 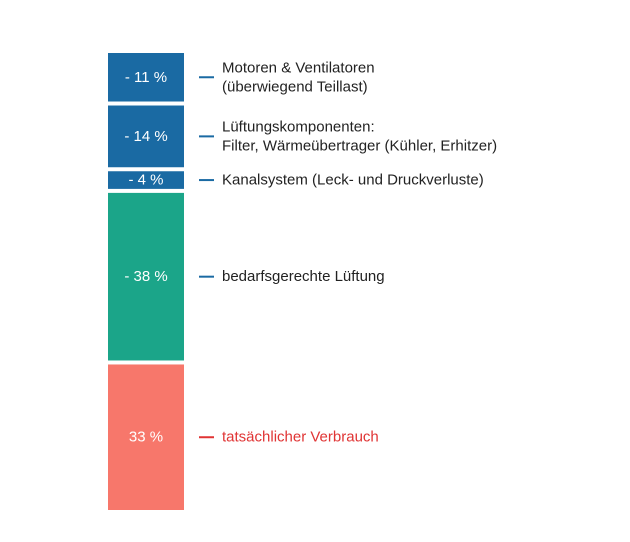 I want to click on segment-labels: - 11 % - 14 % - 4 % - 38 % 33 %, so click(x=145, y=257).